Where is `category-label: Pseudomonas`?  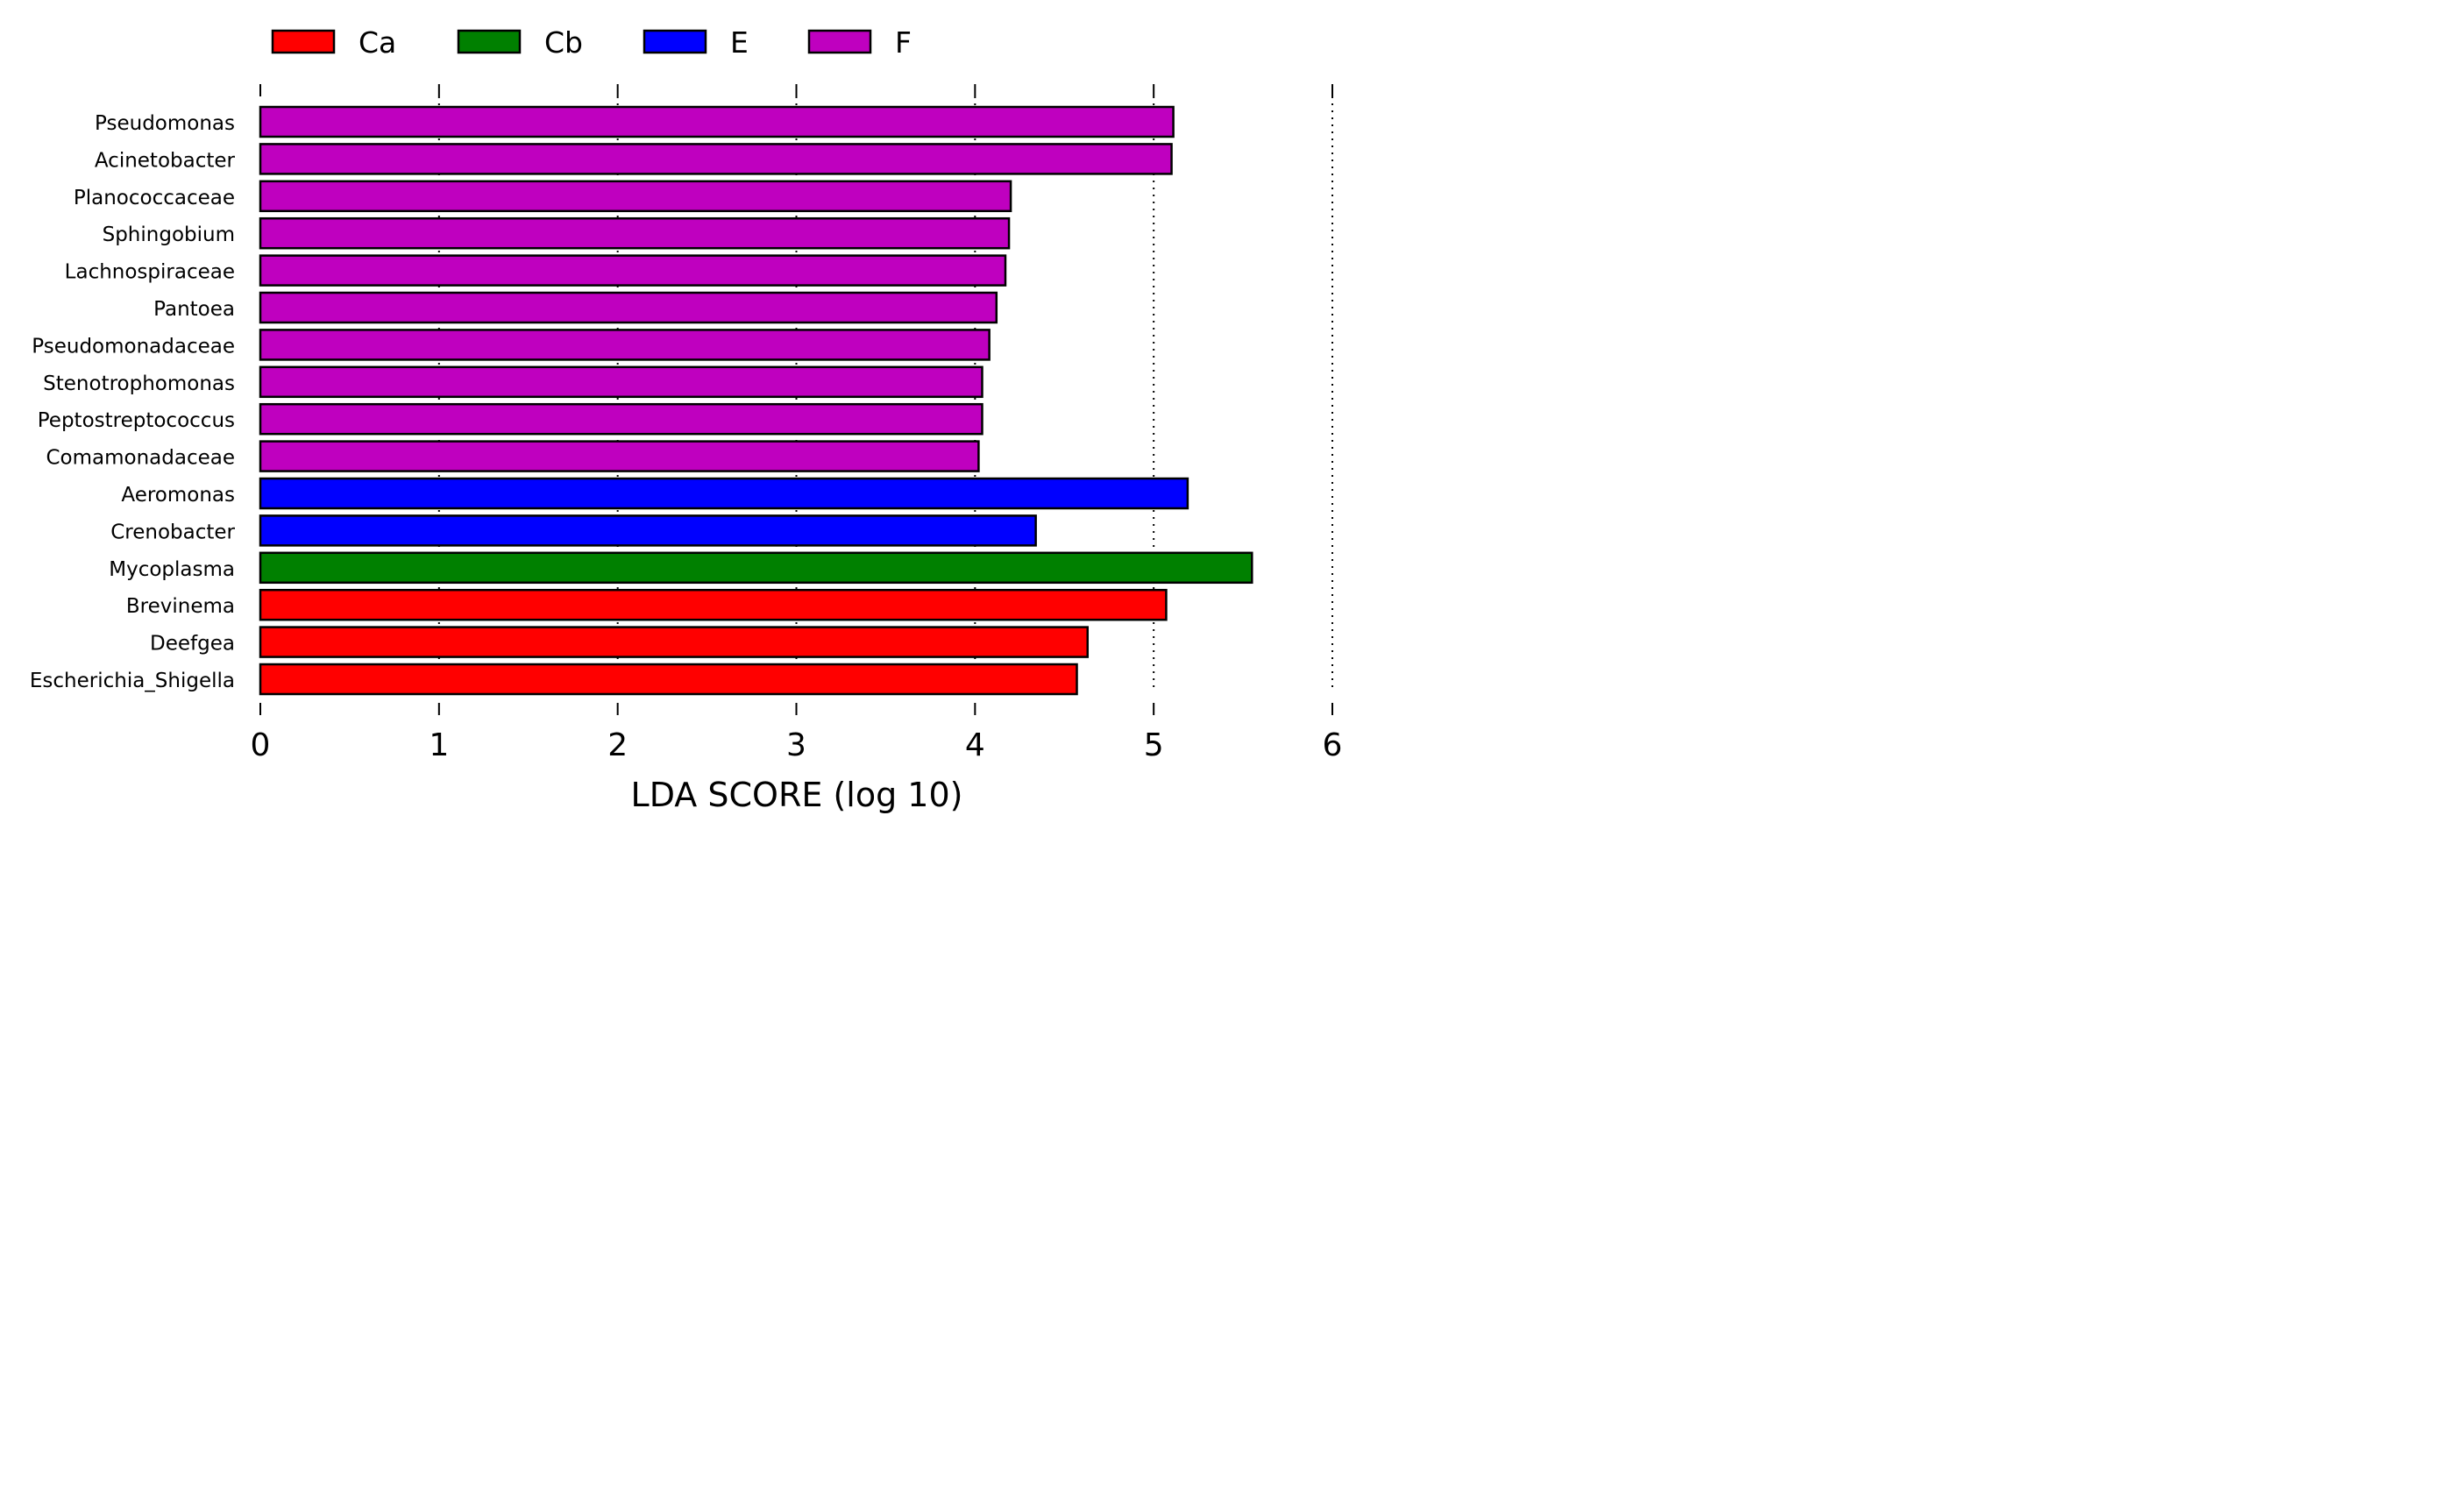
category-label: Pseudomonas is located at coordinates (165, 124).